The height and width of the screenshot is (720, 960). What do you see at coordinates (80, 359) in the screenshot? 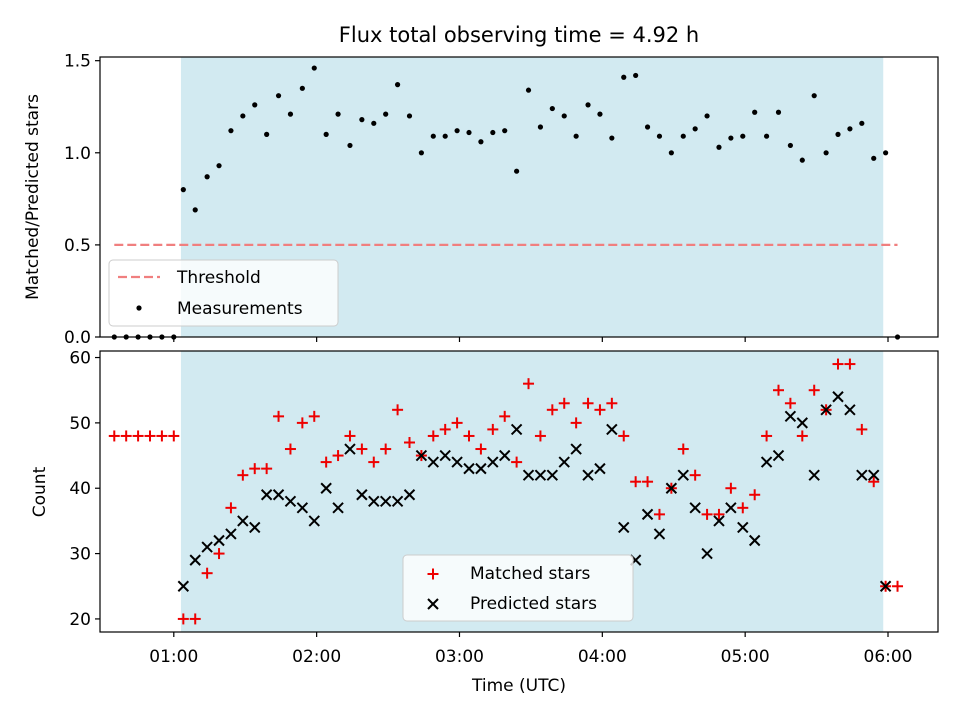
I see `bottom-y-tick-label: 60` at bounding box center [80, 359].